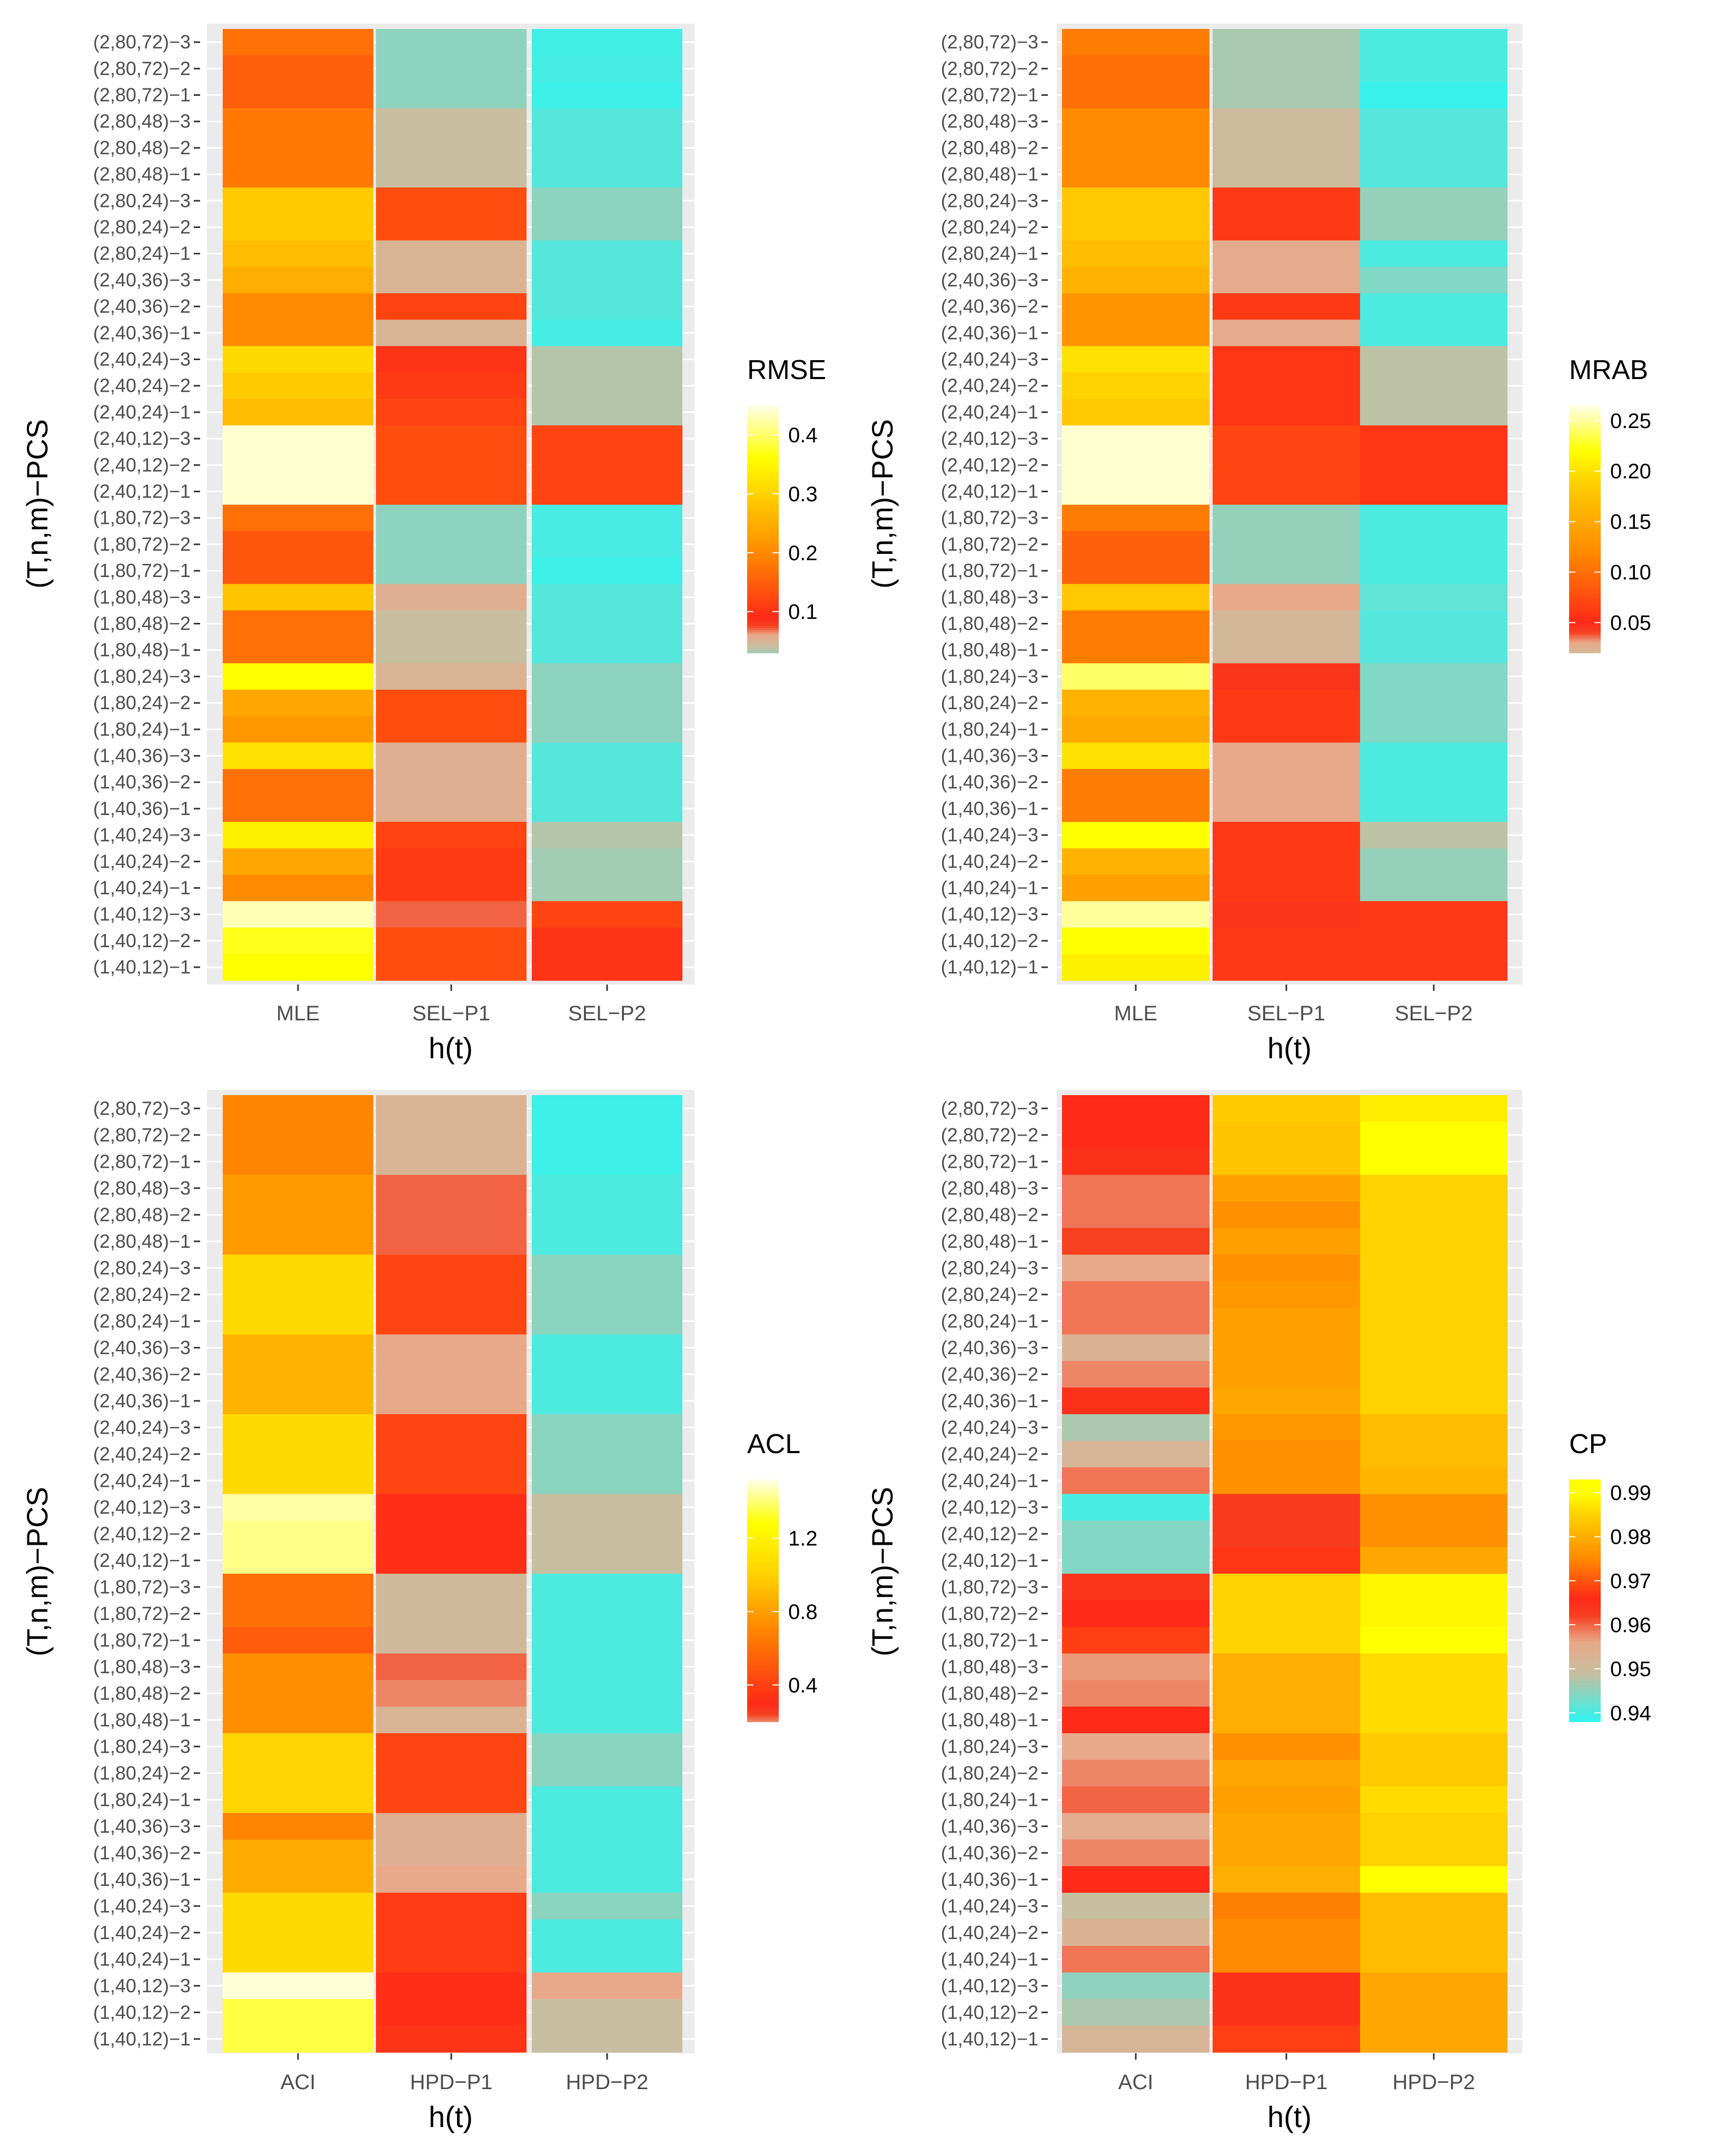 This screenshot has width=1716, height=2156. Describe the element at coordinates (142, 1214) in the screenshot. I see `y-tick-label: (2,80,48)−2` at that location.